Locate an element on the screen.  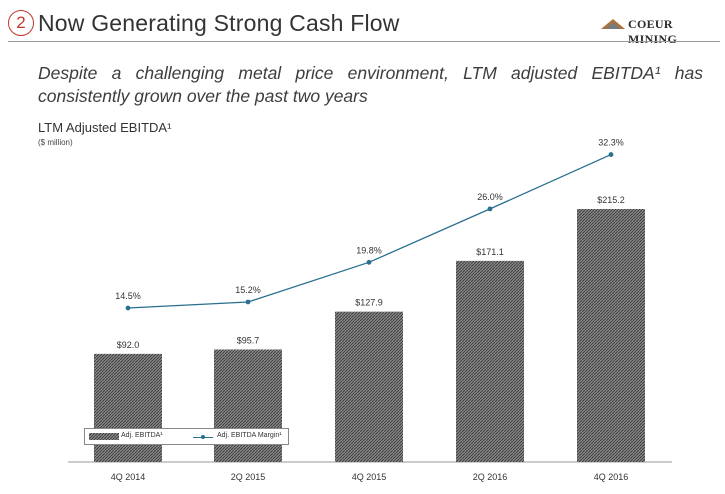
chart-legend: Adj. EBITDA¹ Adj. EBITDA Margin¹ is located at coordinates (186, 436).